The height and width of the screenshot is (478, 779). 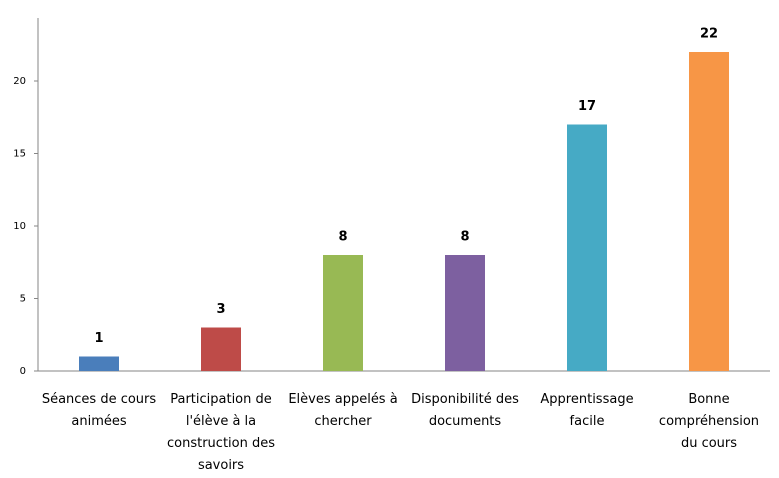 I want to click on x-tick-label: Elèves appelés à chercher, so click(x=343, y=410).